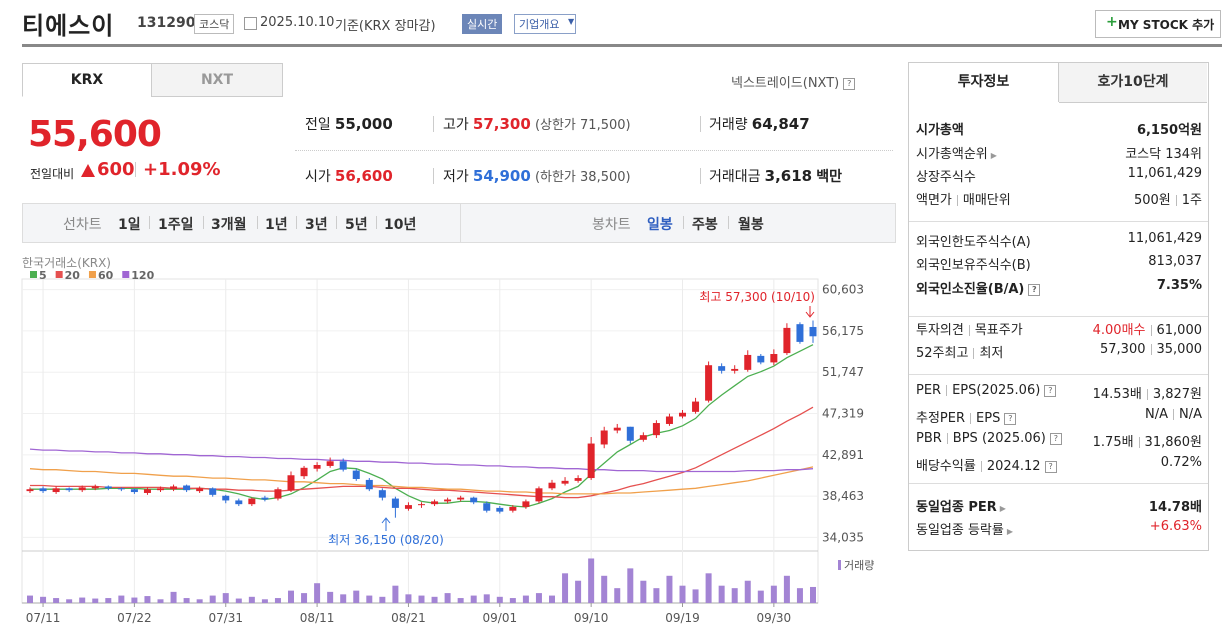 The image size is (1224, 636). What do you see at coordinates (705, 225) in the screenshot?
I see `candle-period: 주봉` at bounding box center [705, 225].